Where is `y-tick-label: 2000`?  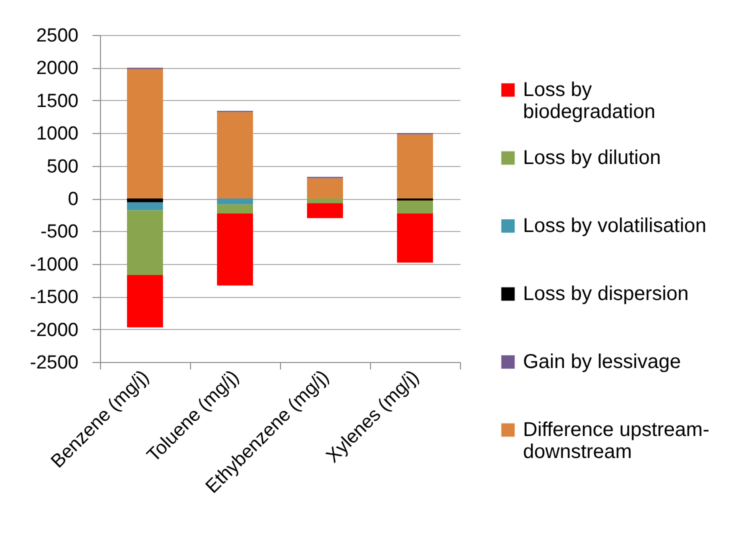
y-tick-label: 2000 is located at coordinates (57, 69).